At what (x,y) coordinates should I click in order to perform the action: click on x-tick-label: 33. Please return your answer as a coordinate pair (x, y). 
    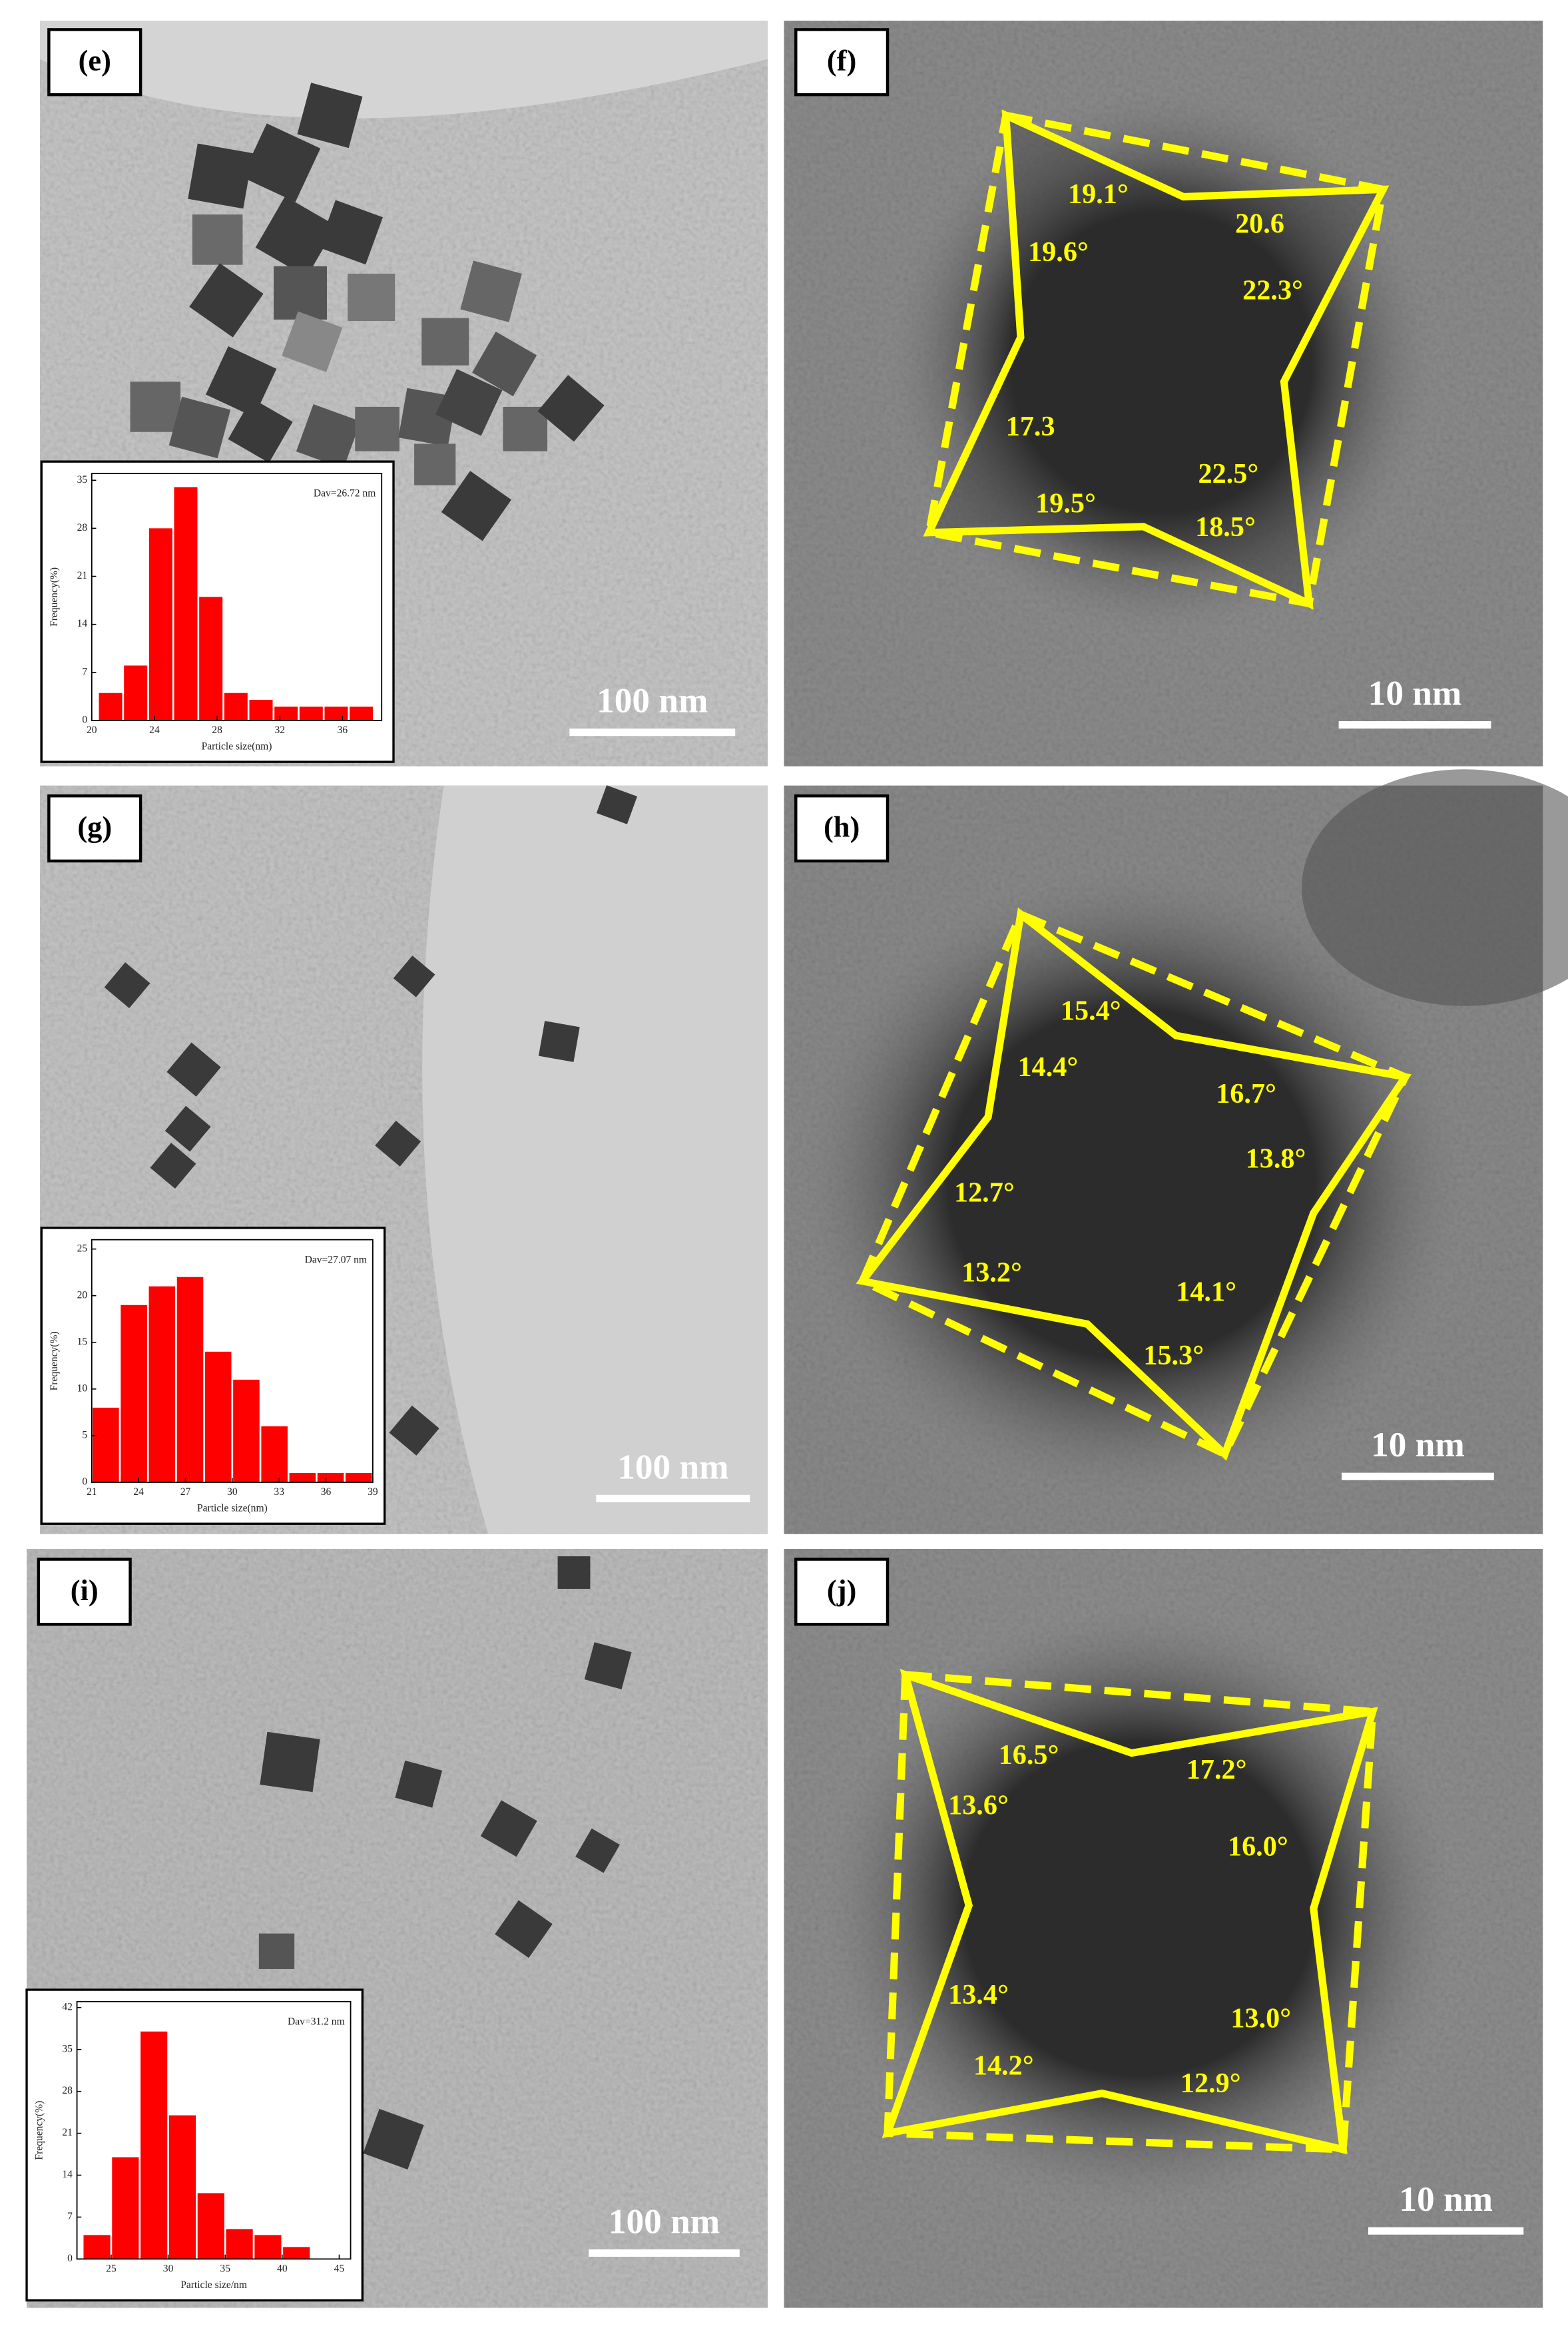
    Looking at the image, I should click on (279, 1492).